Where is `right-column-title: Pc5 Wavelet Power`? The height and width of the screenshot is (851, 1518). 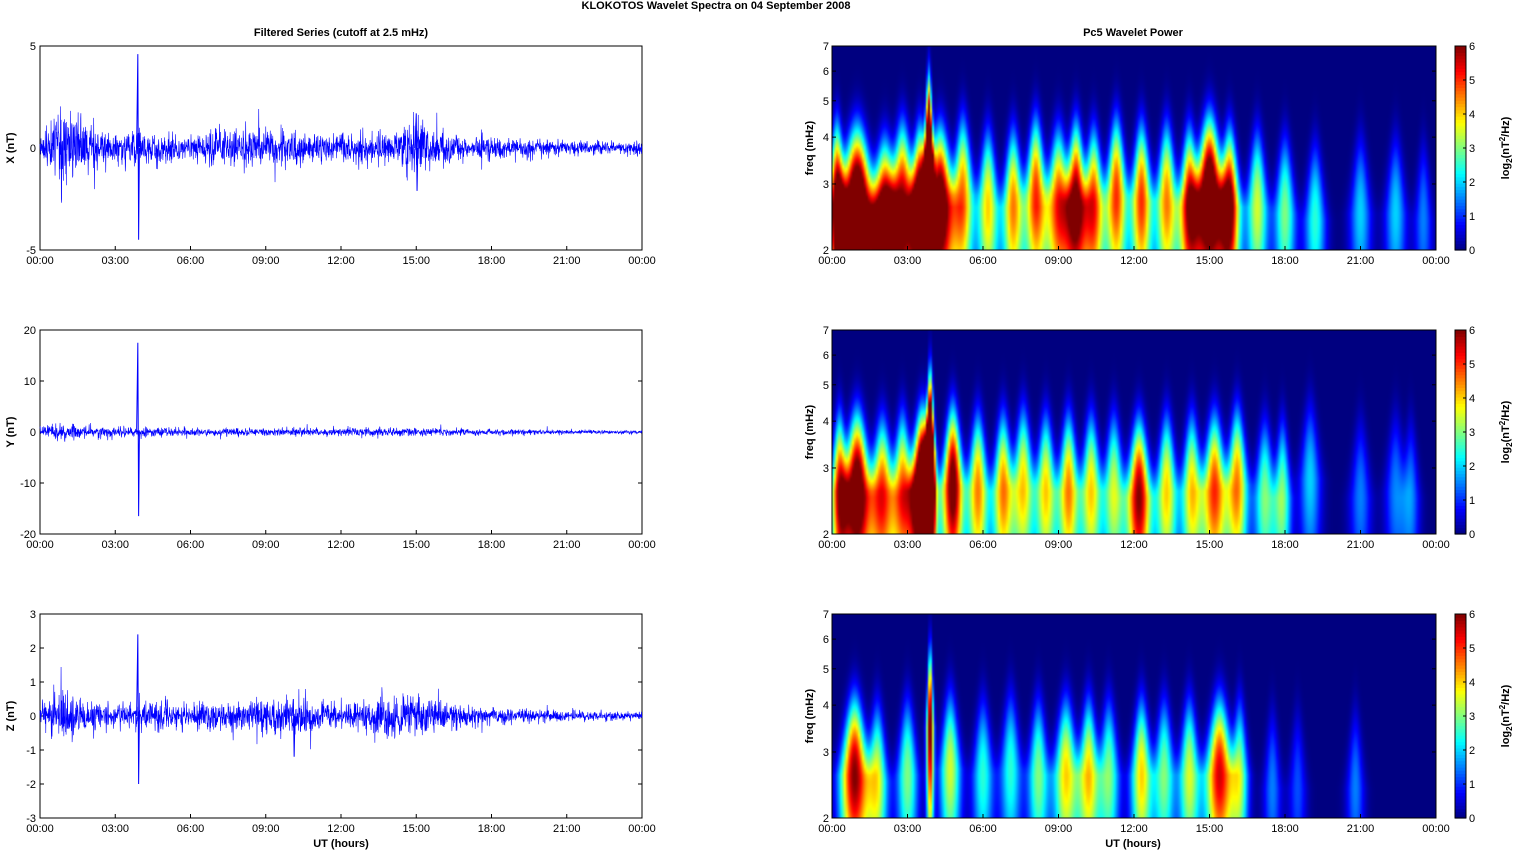 right-column-title: Pc5 Wavelet Power is located at coordinates (1133, 33).